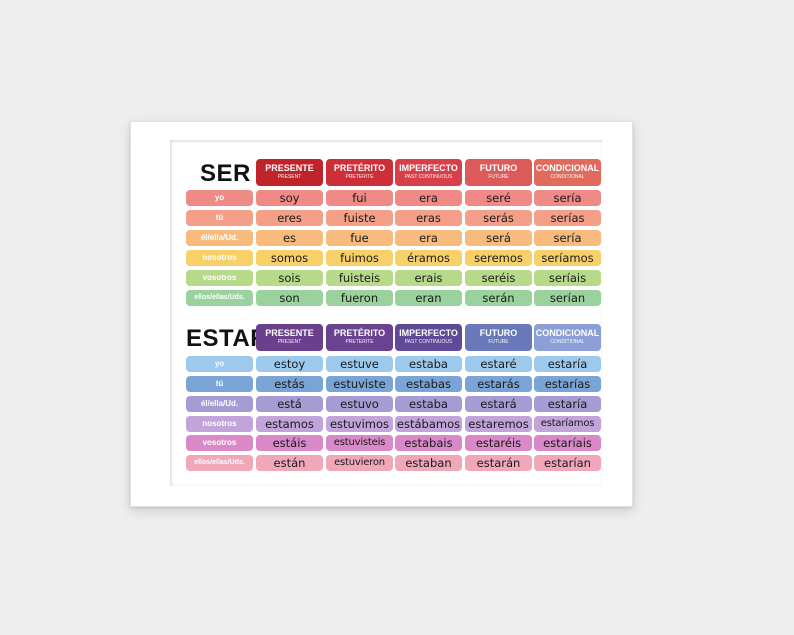 This screenshot has width=794, height=635. What do you see at coordinates (219, 404) in the screenshot?
I see `estar-pronoun-2: él/ella/Ud.` at bounding box center [219, 404].